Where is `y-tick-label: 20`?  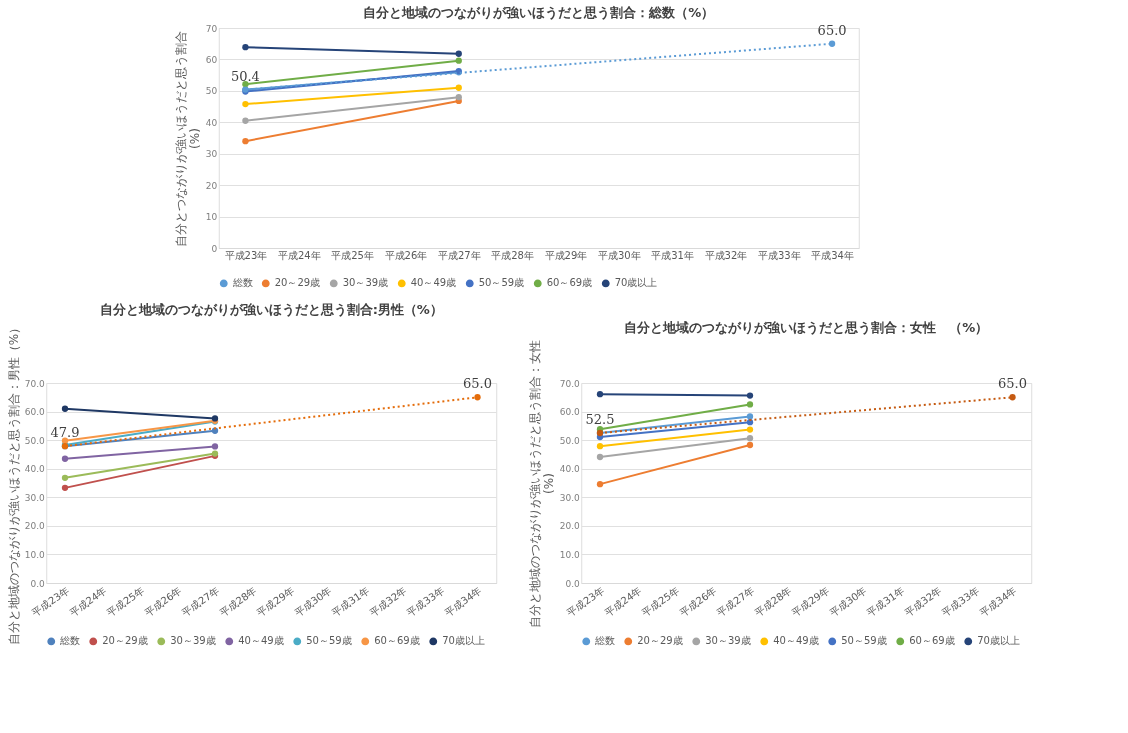
y-tick-label: 20 is located at coordinates (211, 185).